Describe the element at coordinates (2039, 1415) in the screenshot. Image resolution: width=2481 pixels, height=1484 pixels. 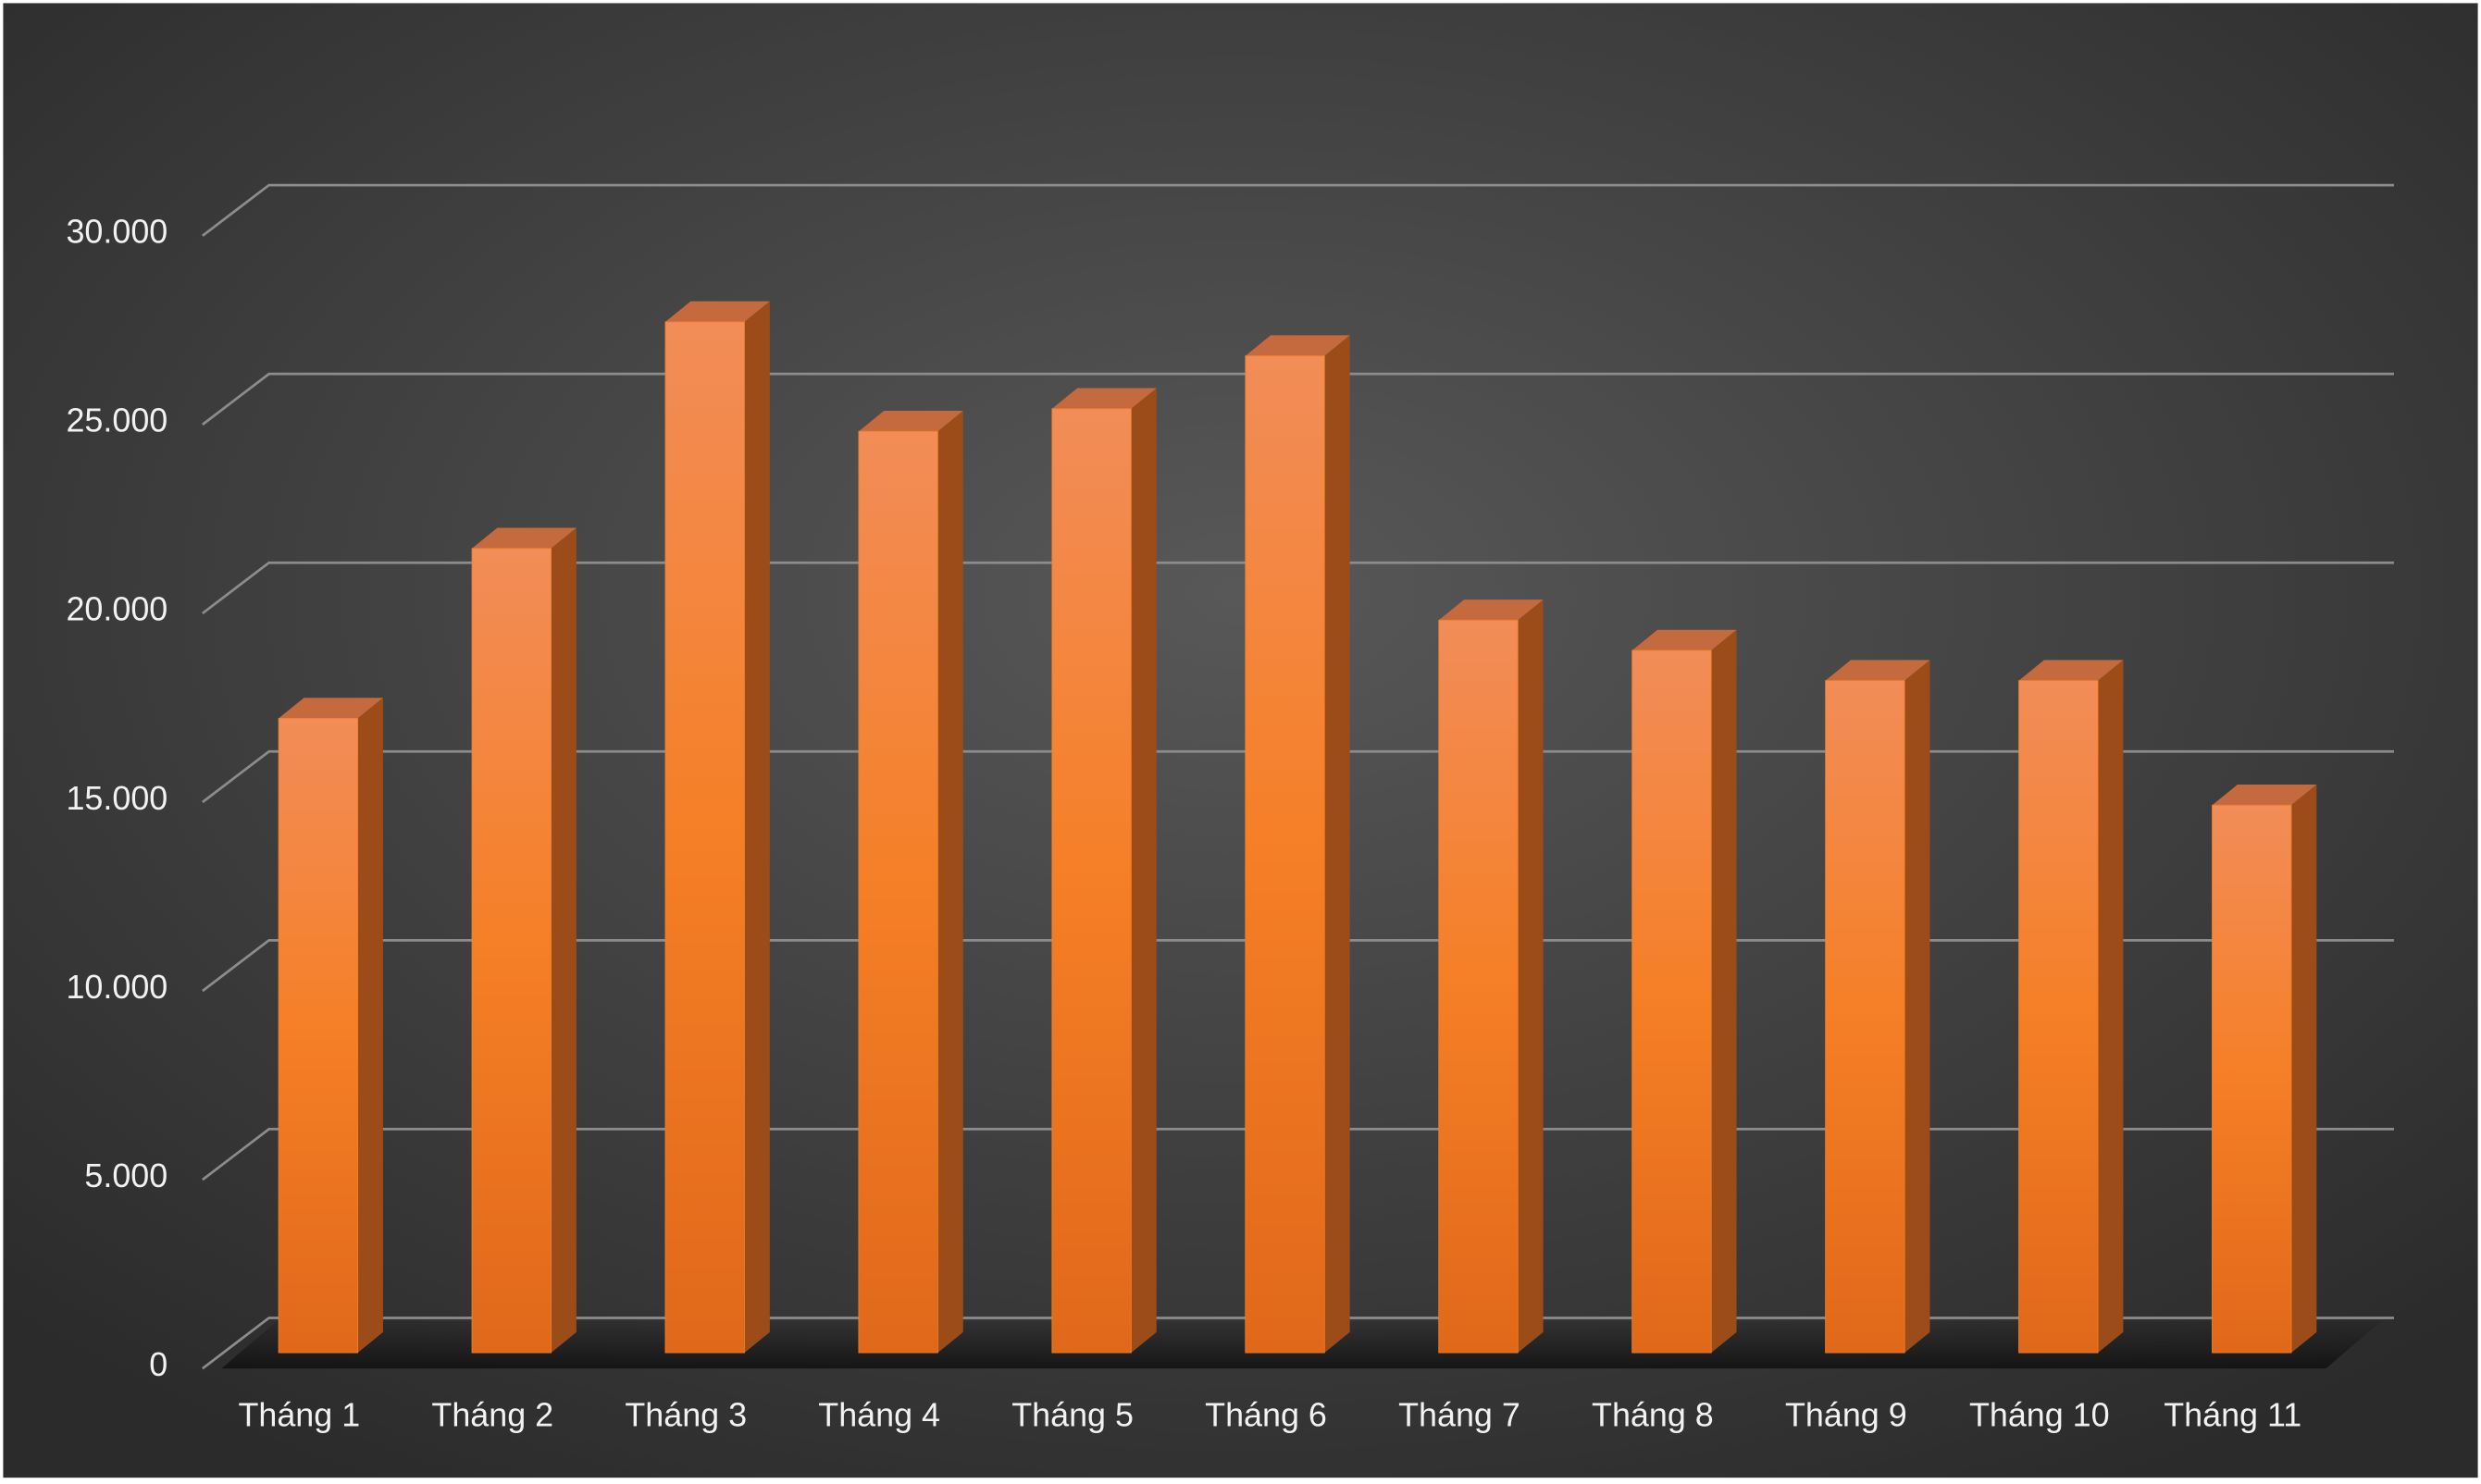
I see `x-tick-label: Tháng 10` at that location.